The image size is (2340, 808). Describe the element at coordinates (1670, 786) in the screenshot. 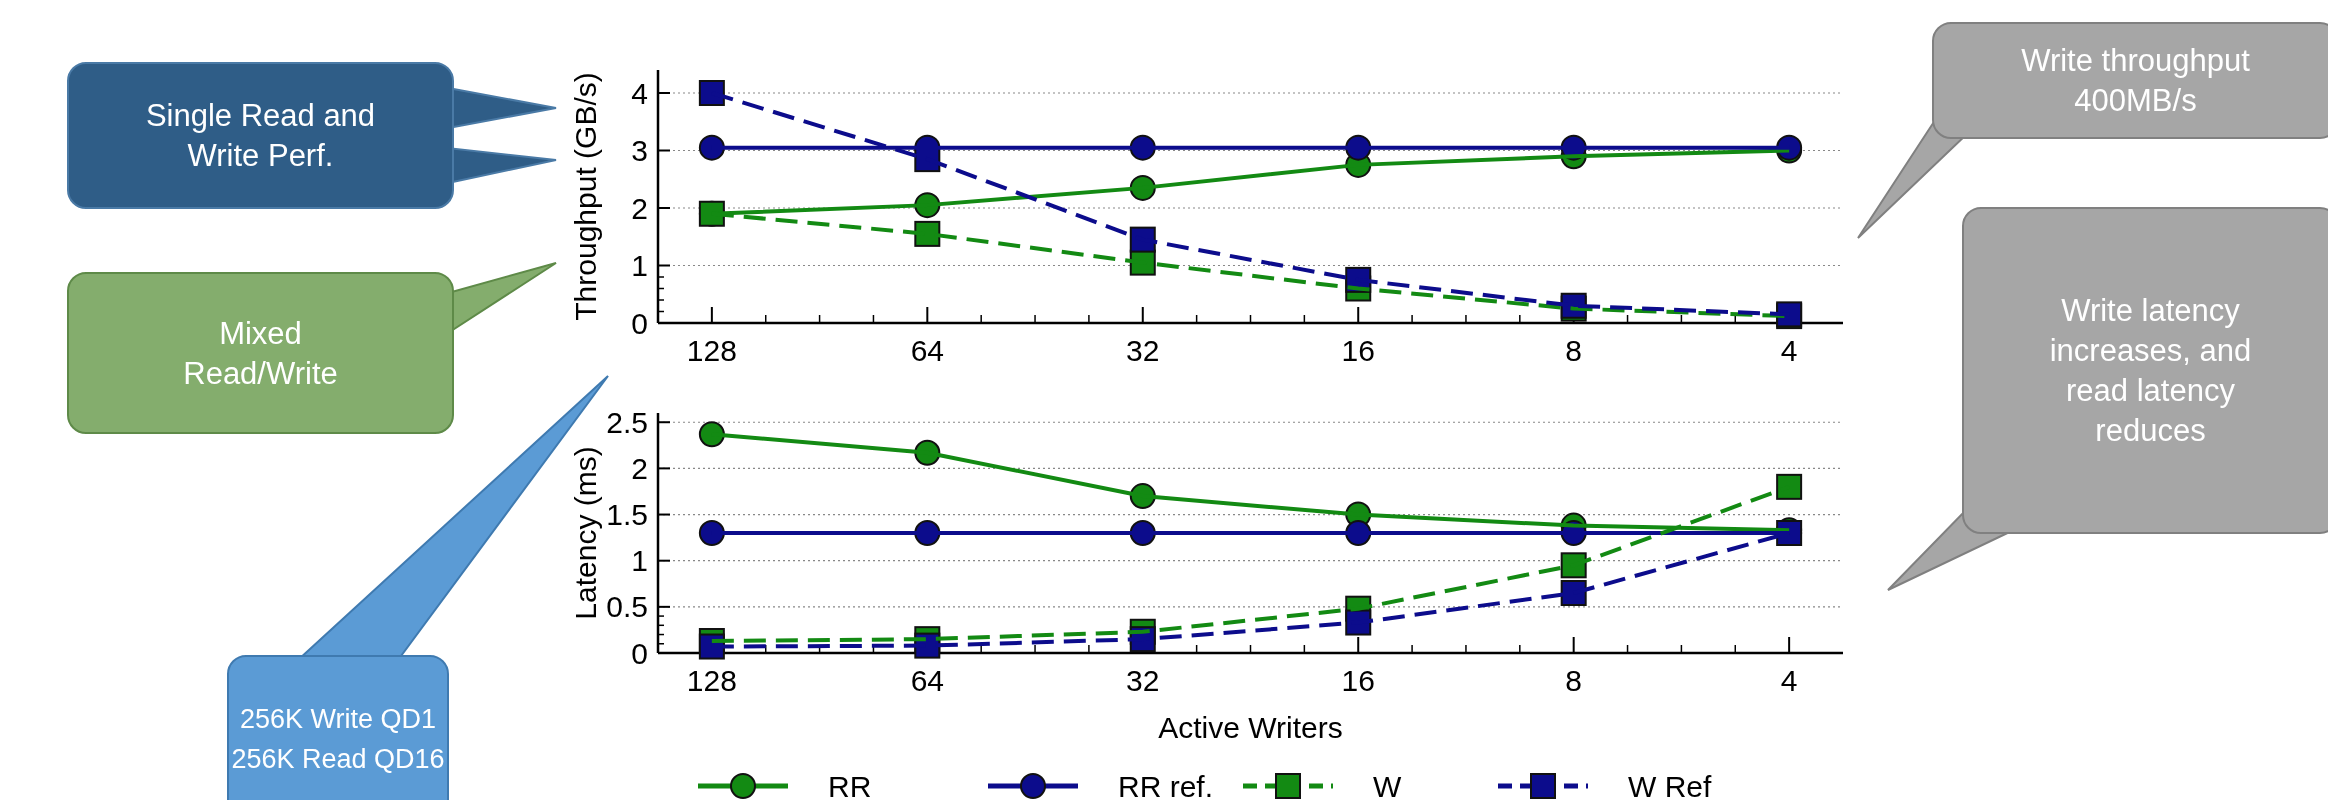

I see `legend-label: W Ref` at that location.